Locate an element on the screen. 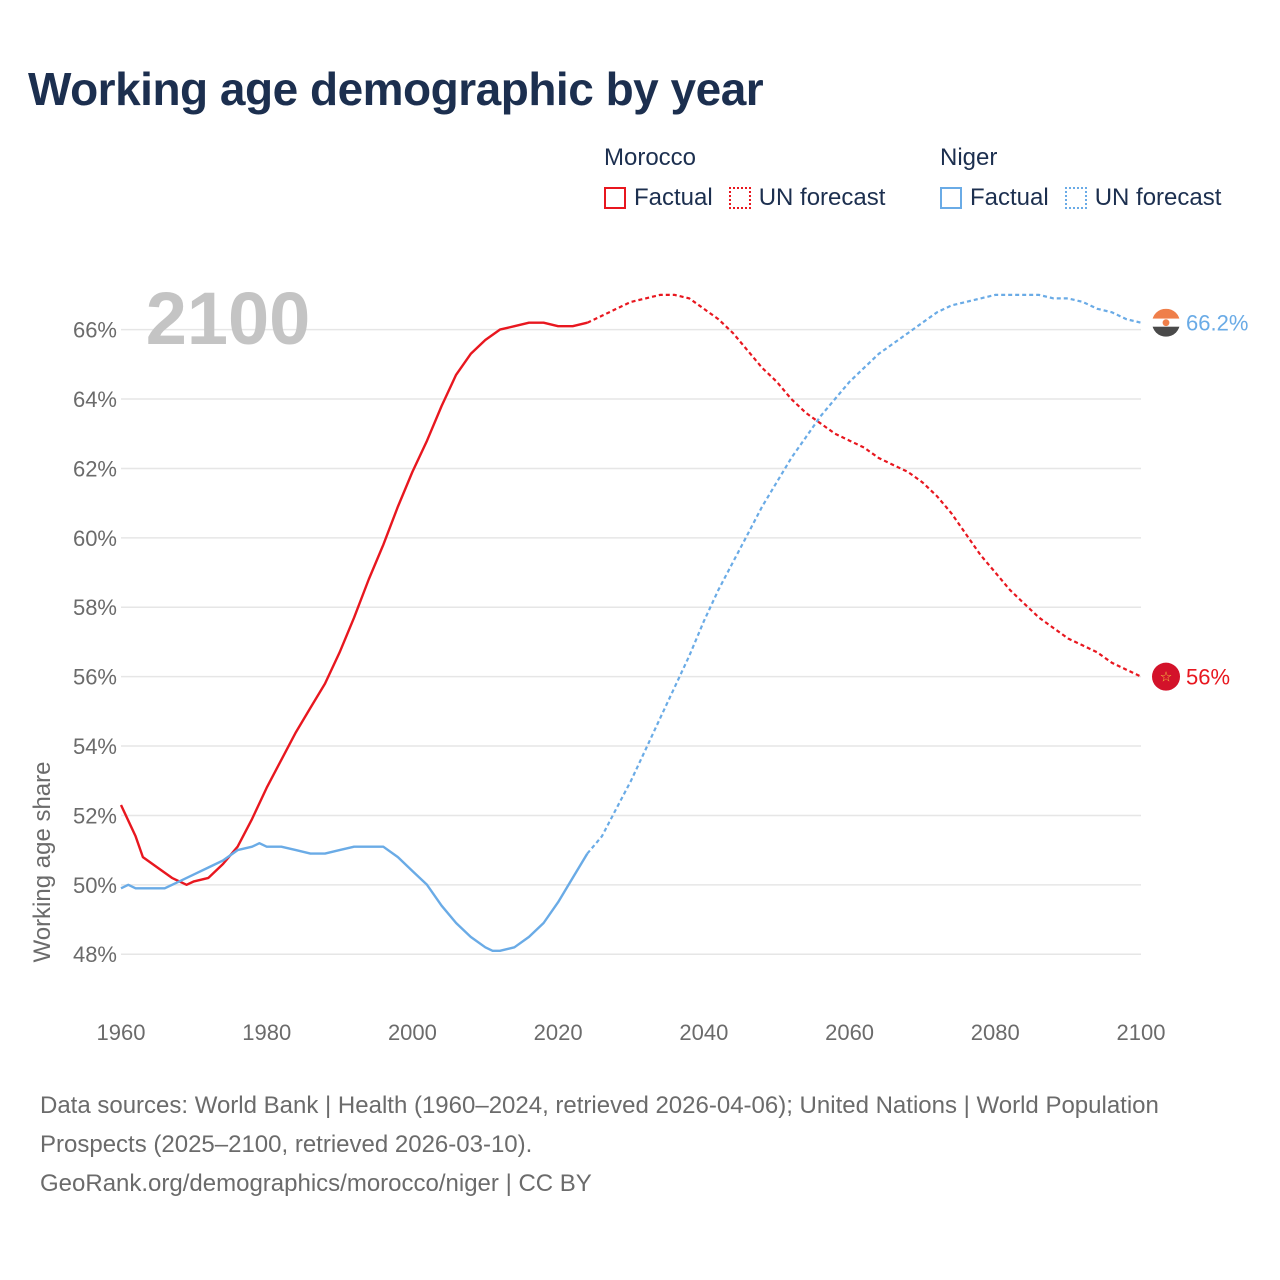  legend-niger-forecast: UN forecast is located at coordinates (1143, 198).